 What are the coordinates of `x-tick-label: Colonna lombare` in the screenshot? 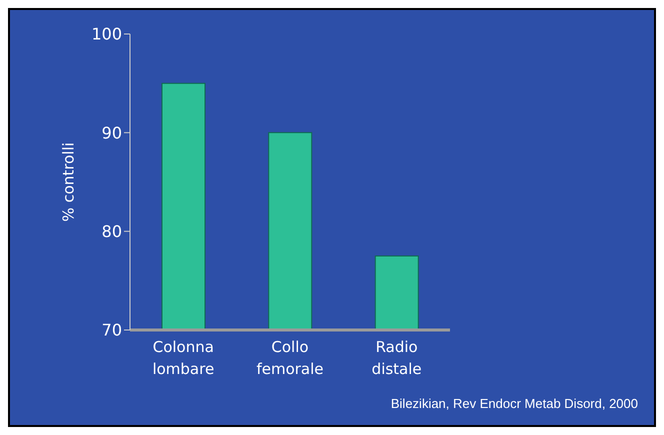 It's located at (183, 358).